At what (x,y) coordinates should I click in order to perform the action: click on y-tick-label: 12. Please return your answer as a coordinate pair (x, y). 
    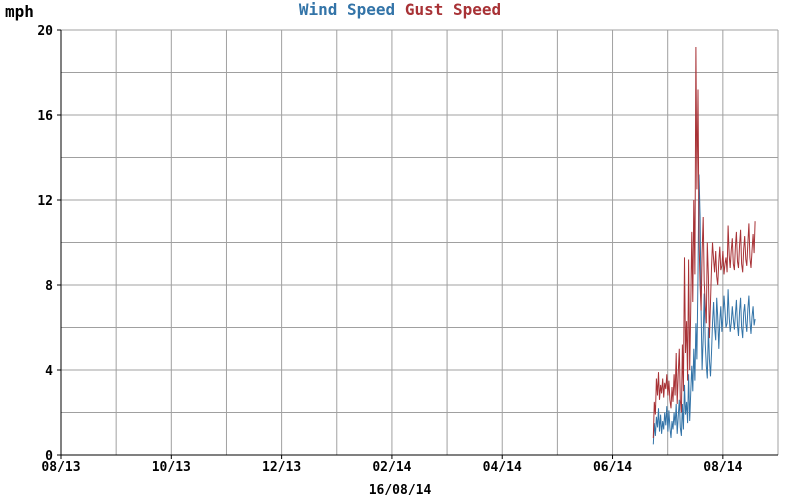
    Looking at the image, I should click on (45, 201).